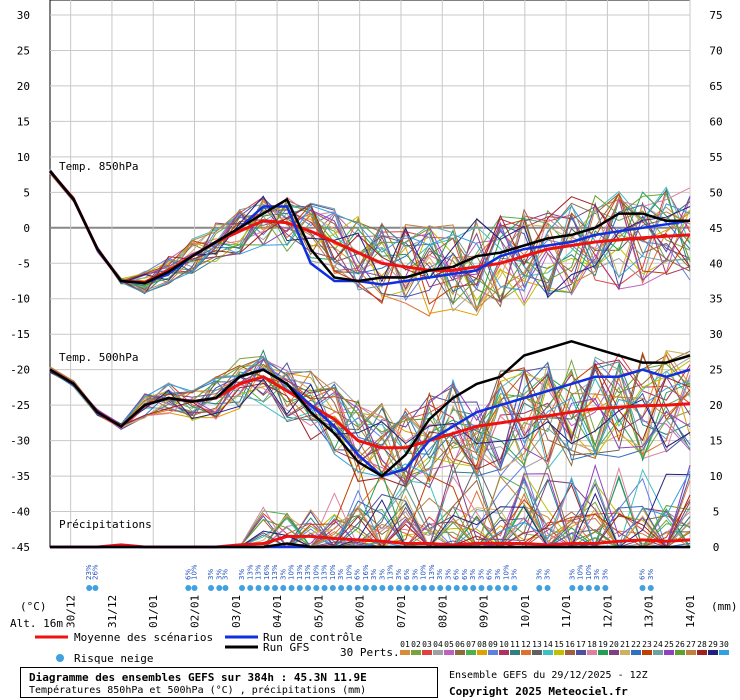  What do you see at coordinates (20, 441) in the screenshot?
I see `left-tick-label: -30` at bounding box center [20, 441].